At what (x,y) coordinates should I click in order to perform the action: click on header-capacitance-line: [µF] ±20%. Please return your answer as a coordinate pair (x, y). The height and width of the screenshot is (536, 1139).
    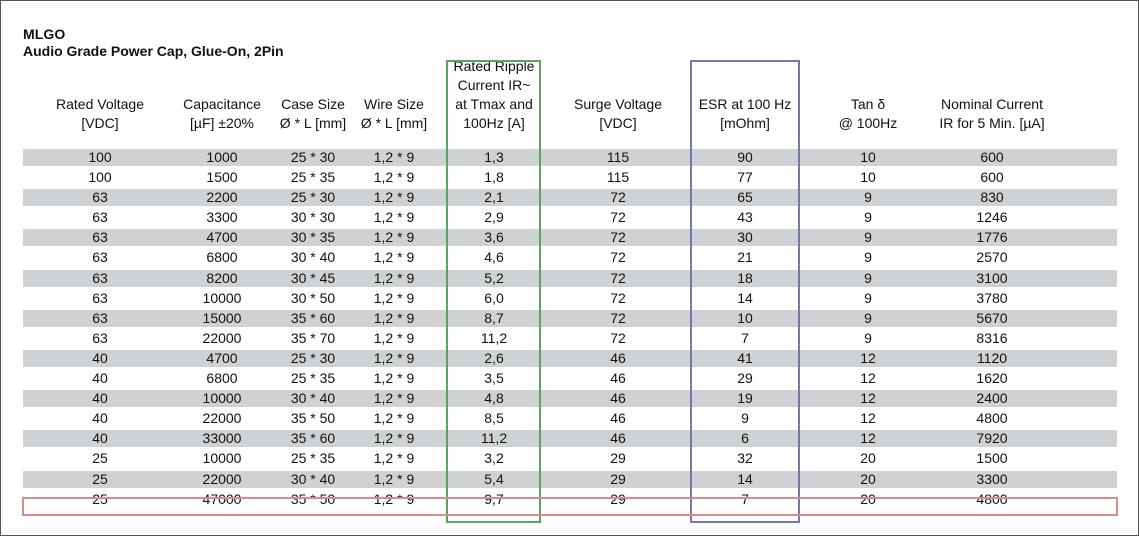
    Looking at the image, I should click on (222, 123).